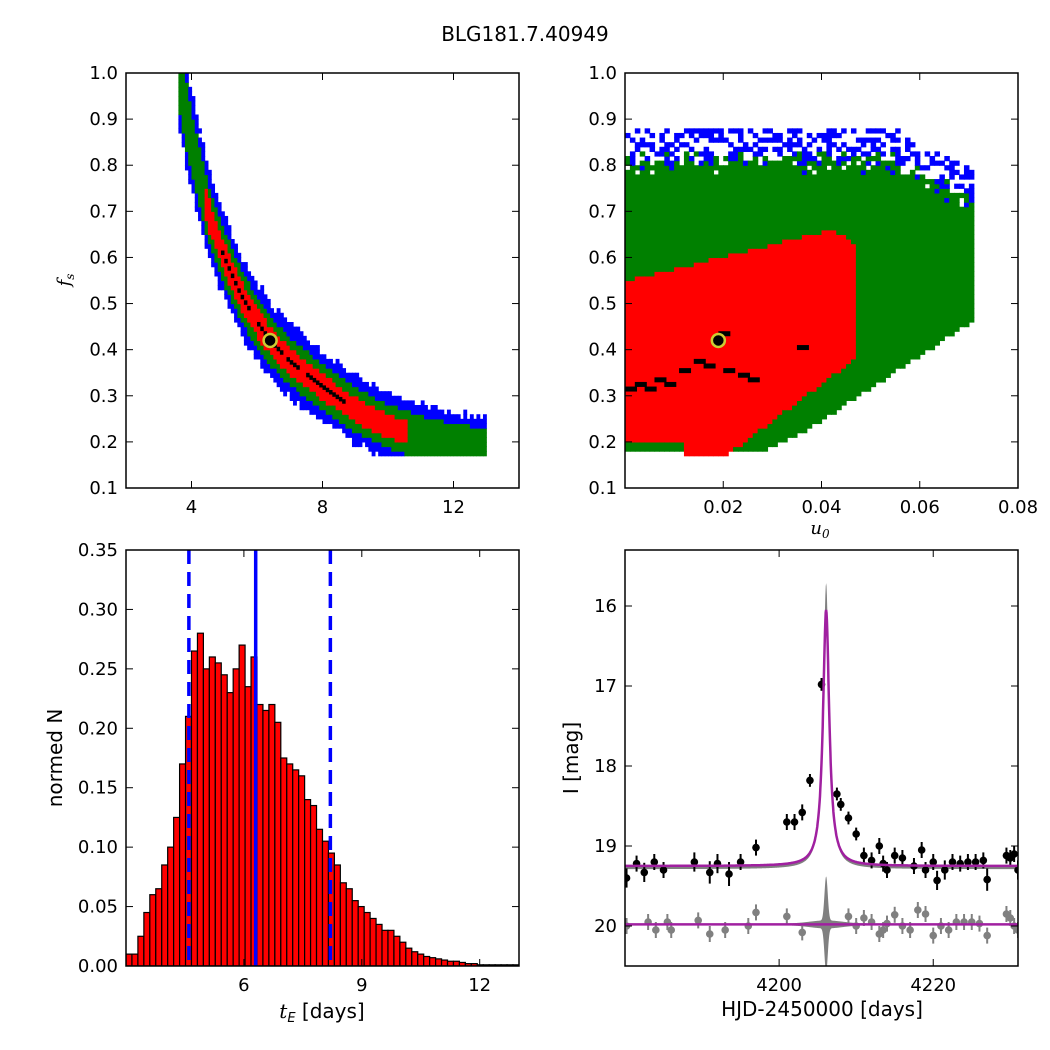 This screenshot has width=1050, height=1050. What do you see at coordinates (103, 442) in the screenshot?
I see `y-tick-label: 0.2` at bounding box center [103, 442].